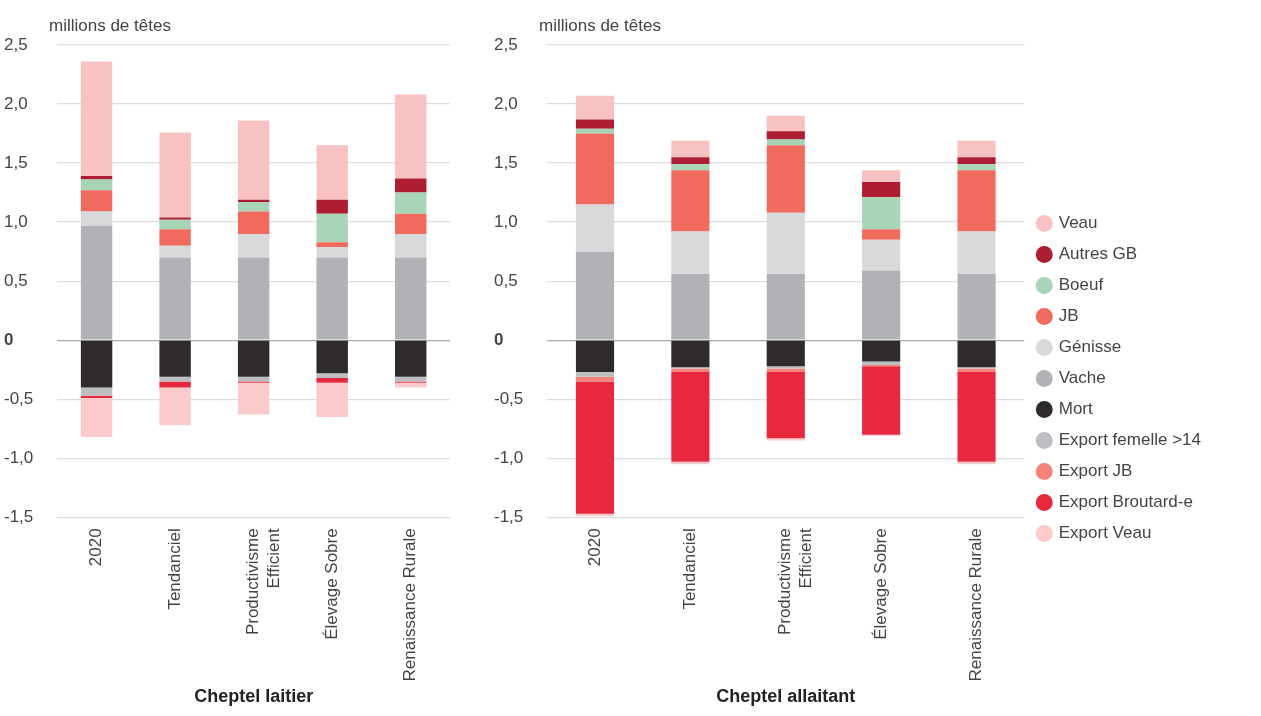  Describe the element at coordinates (1082, 378) in the screenshot. I see `legend-label: Vache` at that location.